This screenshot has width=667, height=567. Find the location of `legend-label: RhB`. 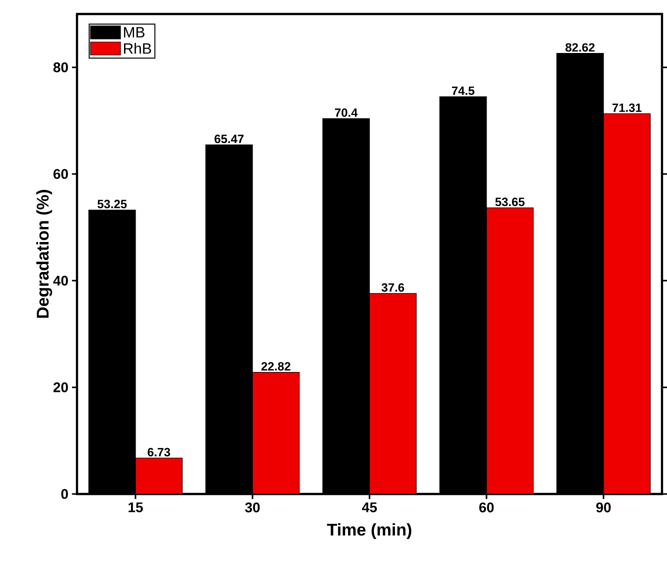

legend-label: RhB is located at coordinates (138, 48).